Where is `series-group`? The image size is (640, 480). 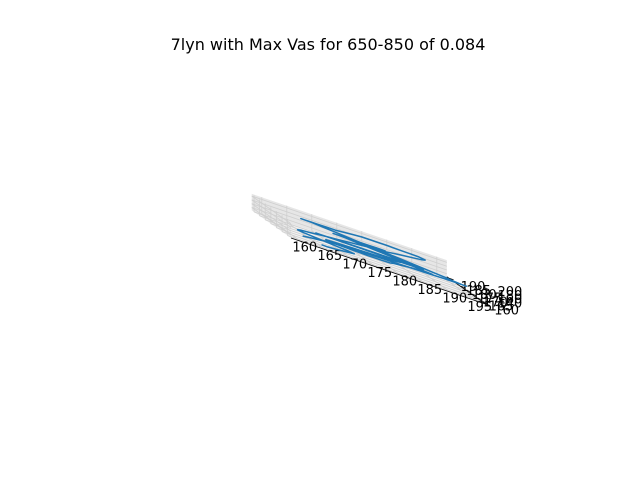 series-group is located at coordinates (382, 252).